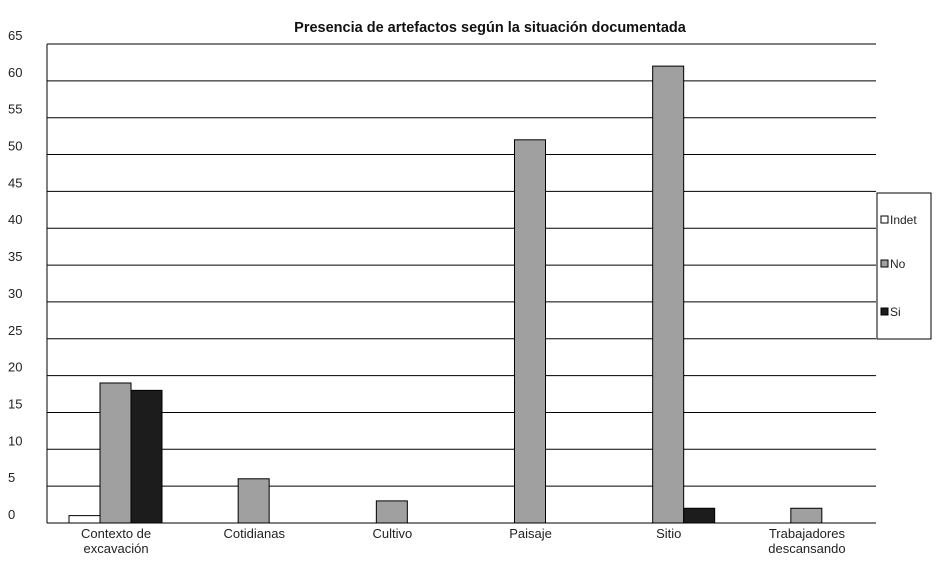 This screenshot has width=936, height=578. I want to click on y-tick-label: 15, so click(15, 403).